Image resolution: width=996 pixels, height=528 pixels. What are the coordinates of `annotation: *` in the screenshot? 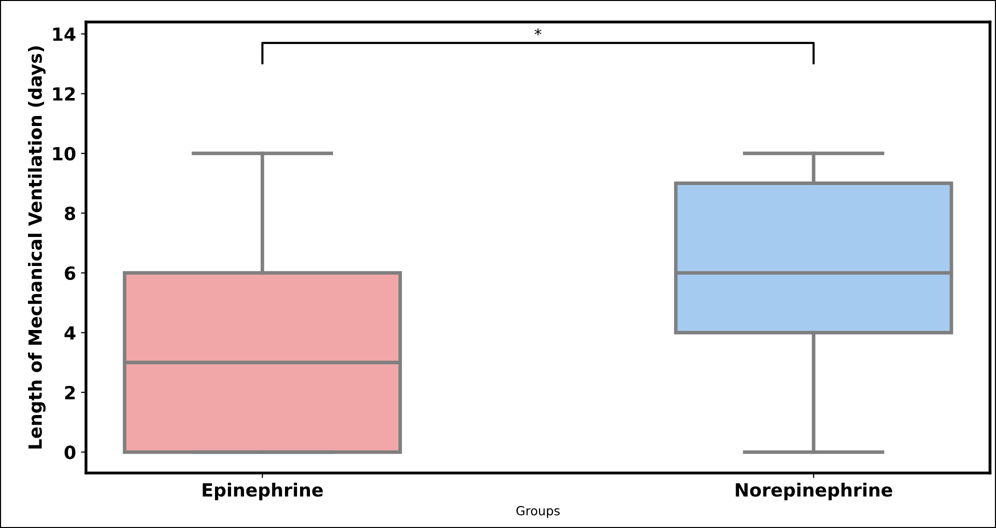 It's located at (538, 32).